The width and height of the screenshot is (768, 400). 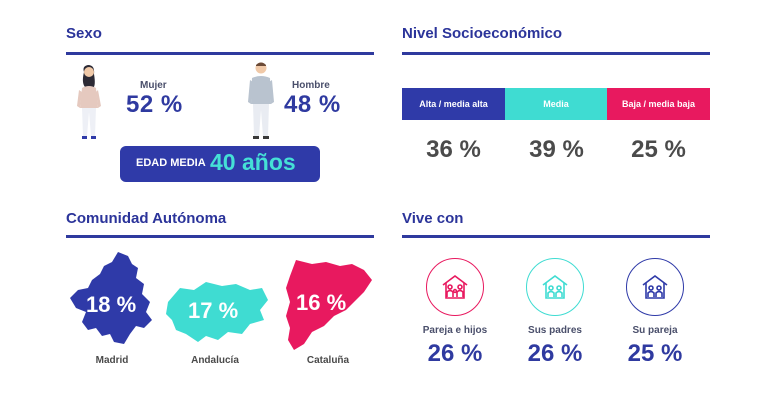 I want to click on cataluna-map-icon, so click(x=329, y=305).